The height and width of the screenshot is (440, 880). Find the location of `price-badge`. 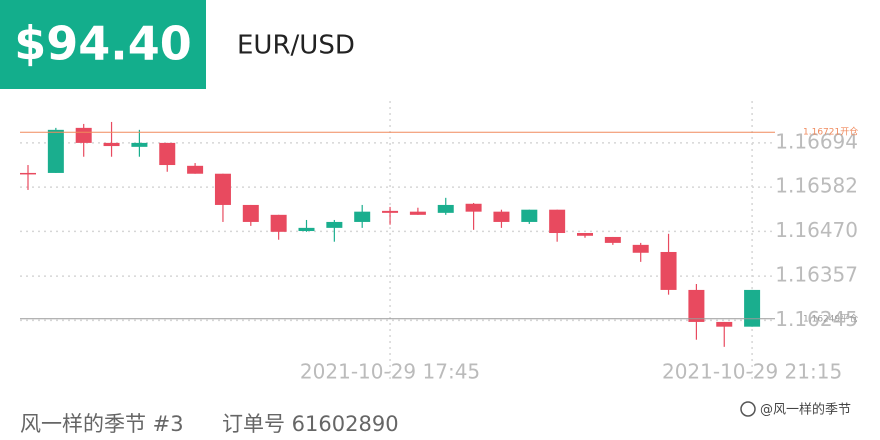

price-badge is located at coordinates (103, 44).